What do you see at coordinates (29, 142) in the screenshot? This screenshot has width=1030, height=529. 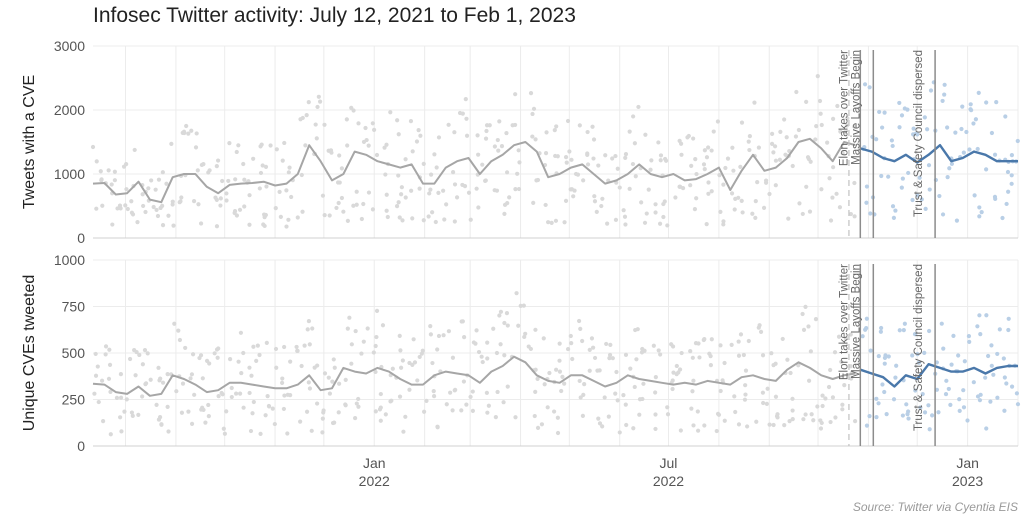 I see `y-axis-title: Tweets with a CVE` at bounding box center [29, 142].